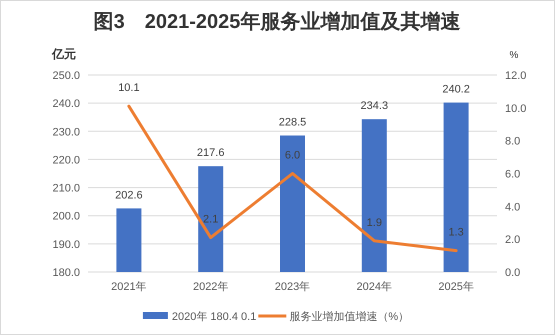  Describe the element at coordinates (512, 240) in the screenshot. I see `y2-tick-label: 2.0` at that location.